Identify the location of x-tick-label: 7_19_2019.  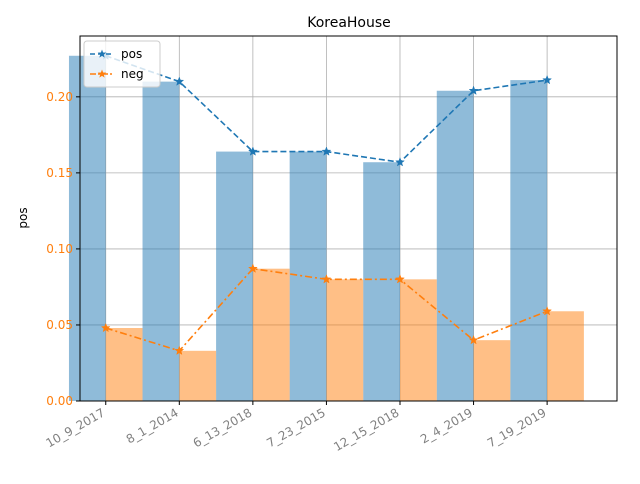
(517, 427).